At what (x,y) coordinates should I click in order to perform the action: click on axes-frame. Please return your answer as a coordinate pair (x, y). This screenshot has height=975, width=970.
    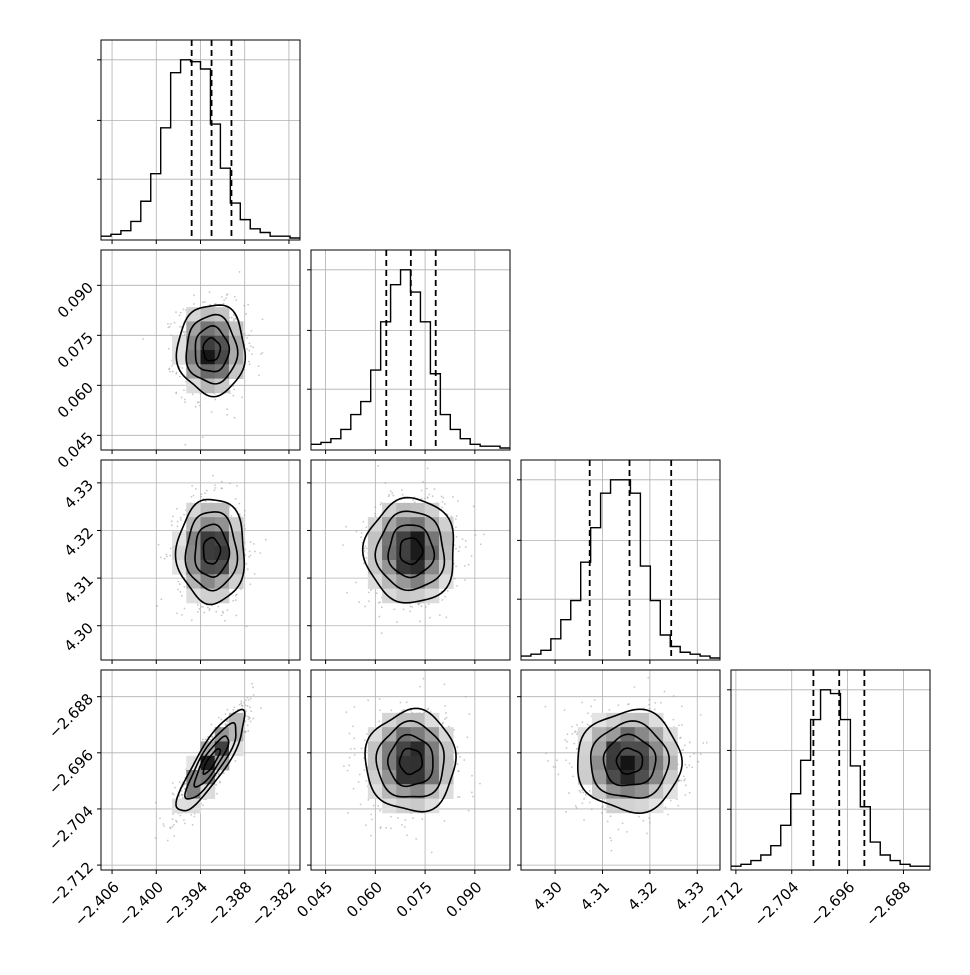
    Looking at the image, I should click on (620, 560).